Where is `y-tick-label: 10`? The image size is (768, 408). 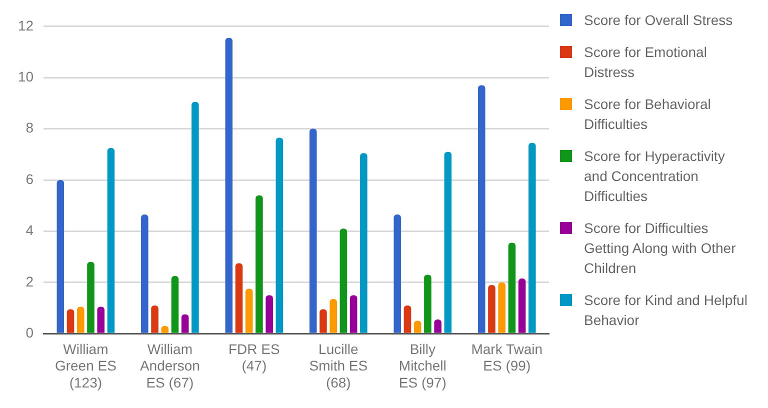
y-tick-label: 10 is located at coordinates (26, 76).